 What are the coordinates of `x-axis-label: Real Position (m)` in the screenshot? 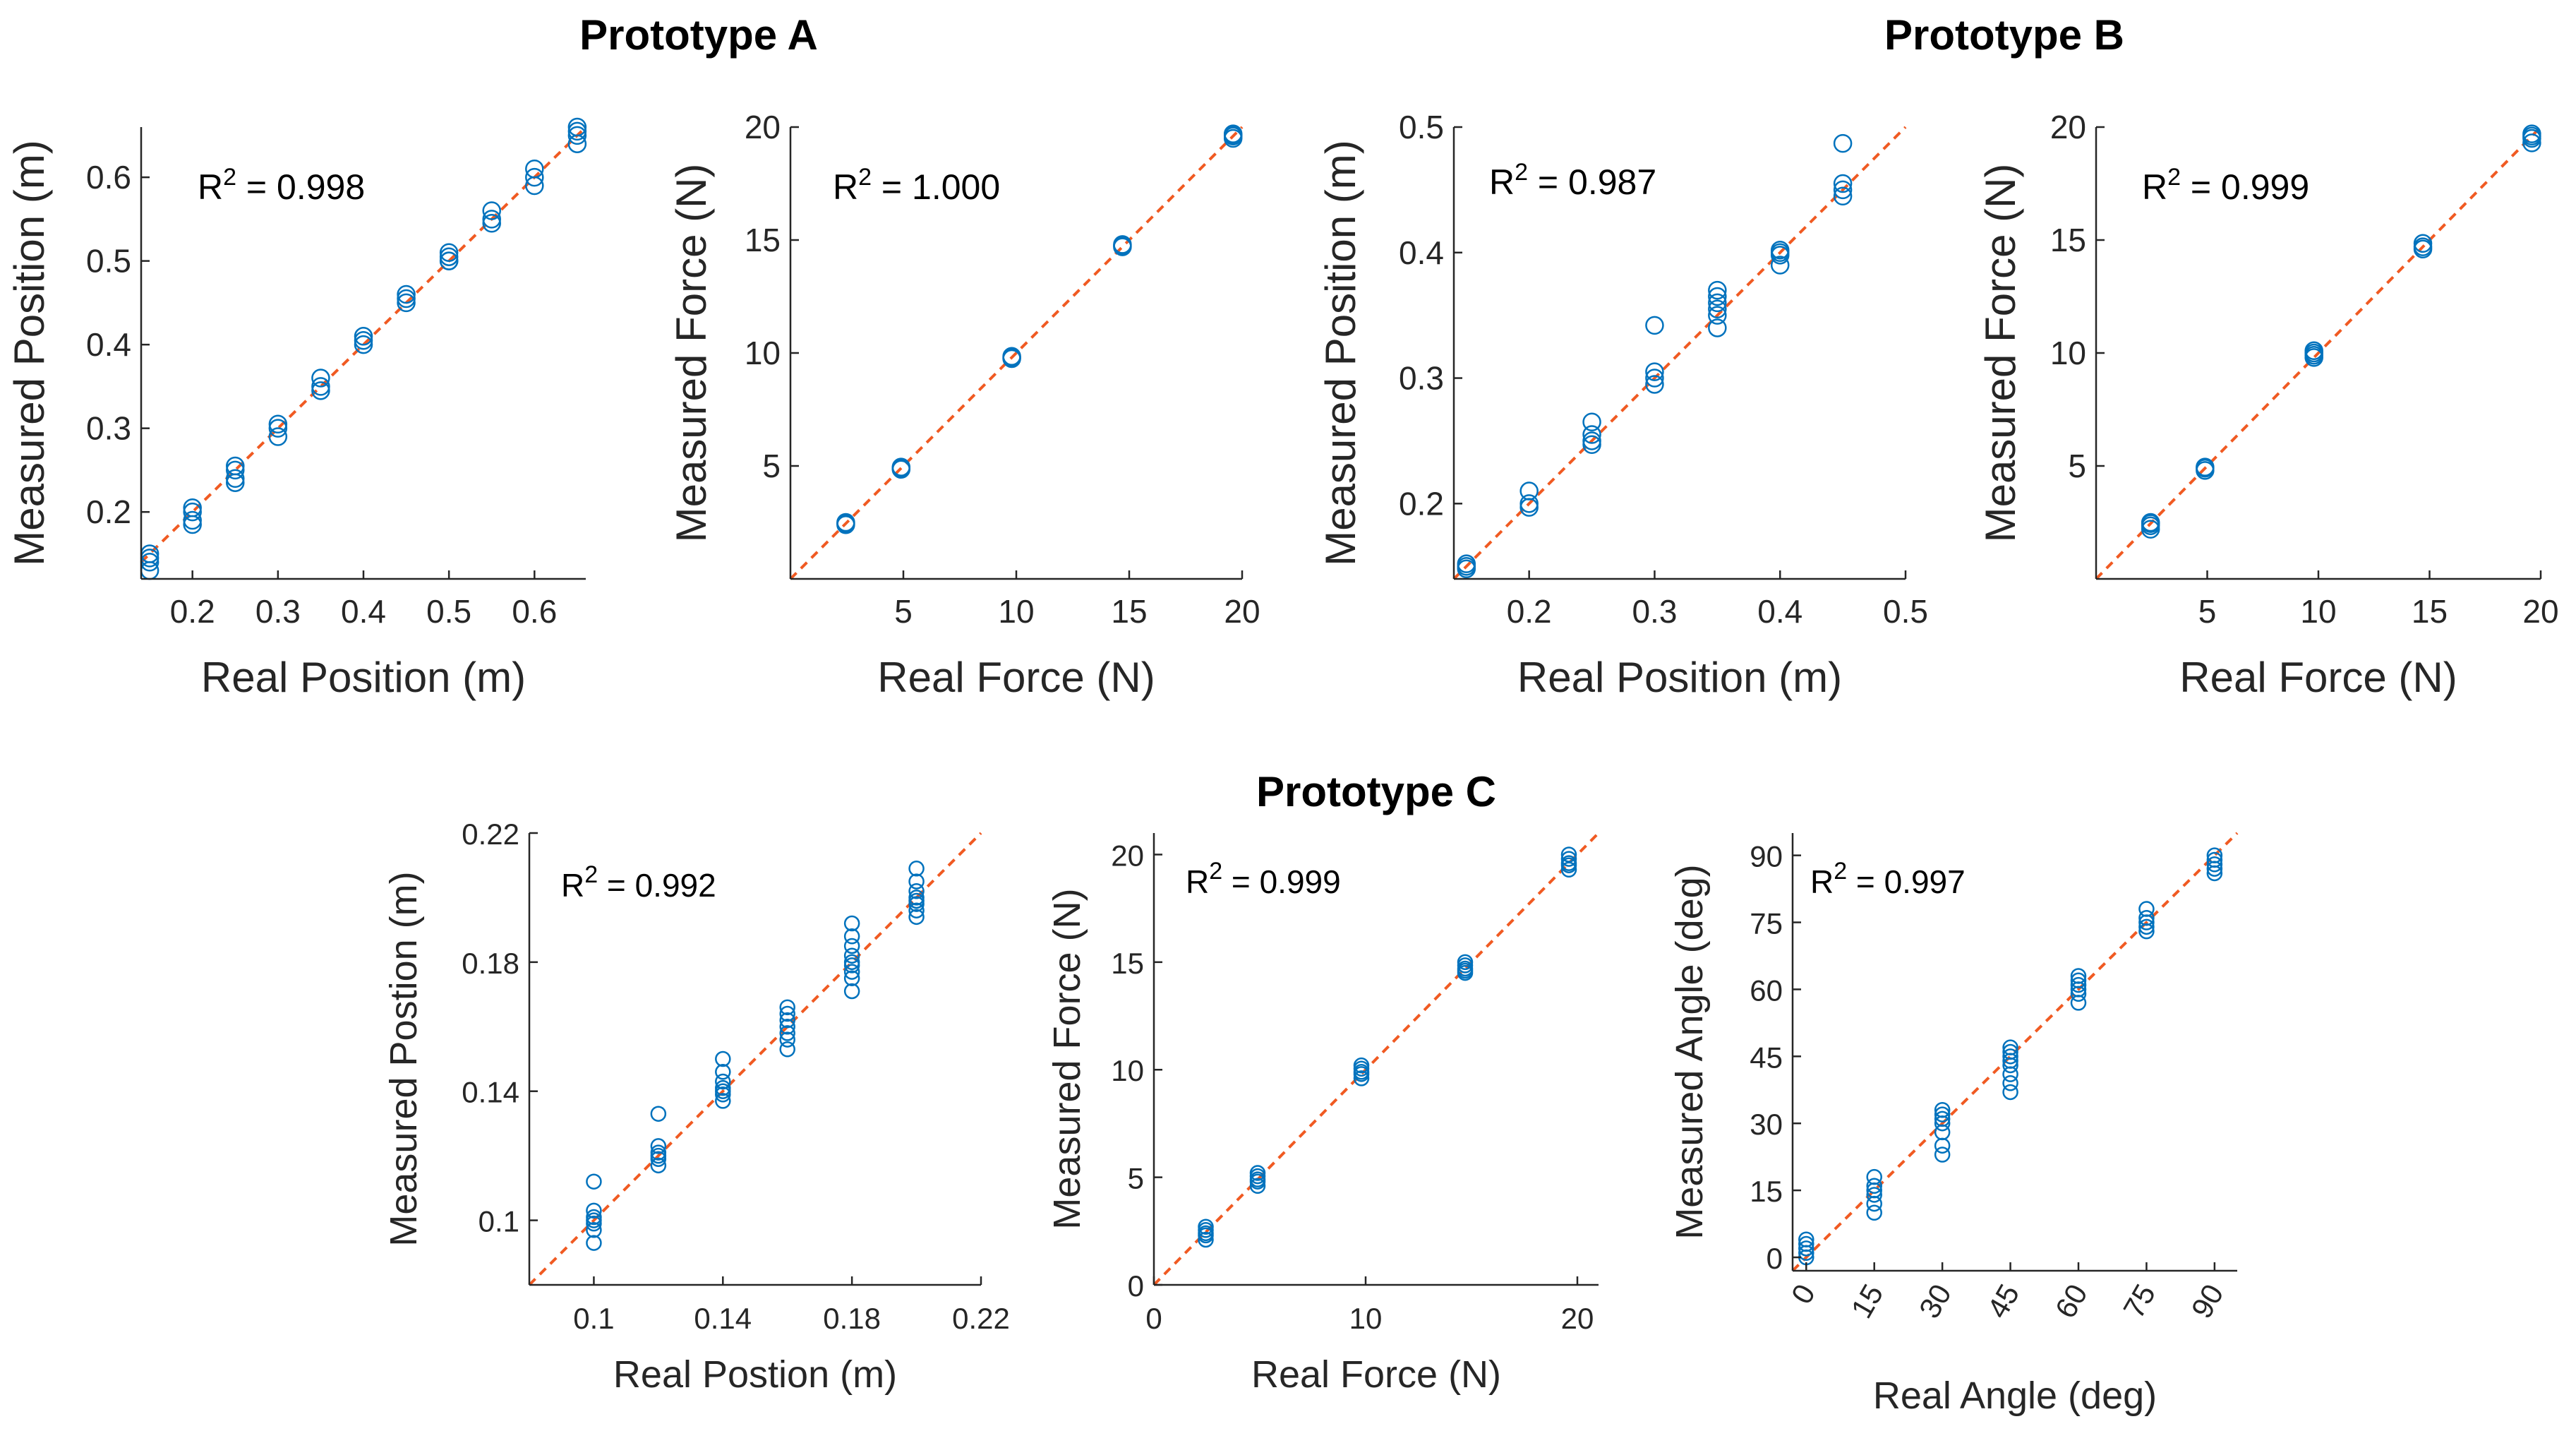 It's located at (1679, 677).